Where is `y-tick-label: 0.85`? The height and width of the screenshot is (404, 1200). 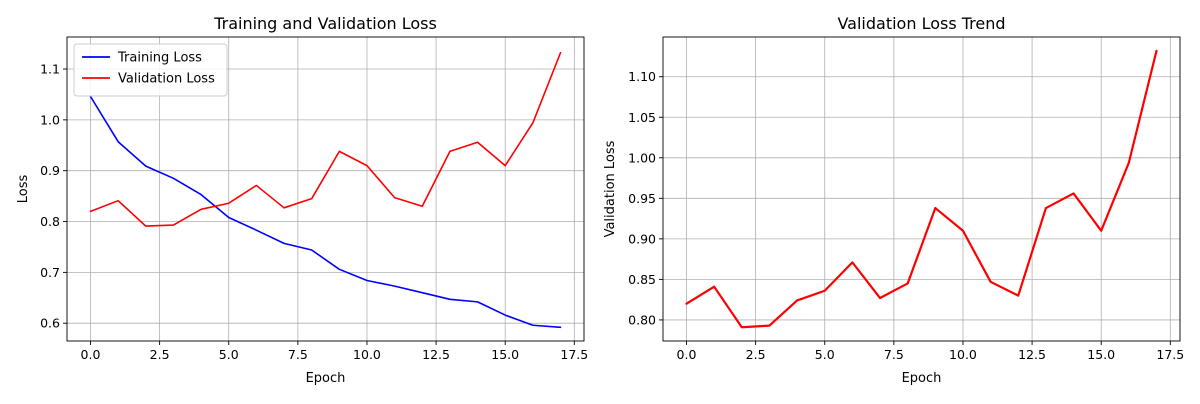 y-tick-label: 0.85 is located at coordinates (642, 279).